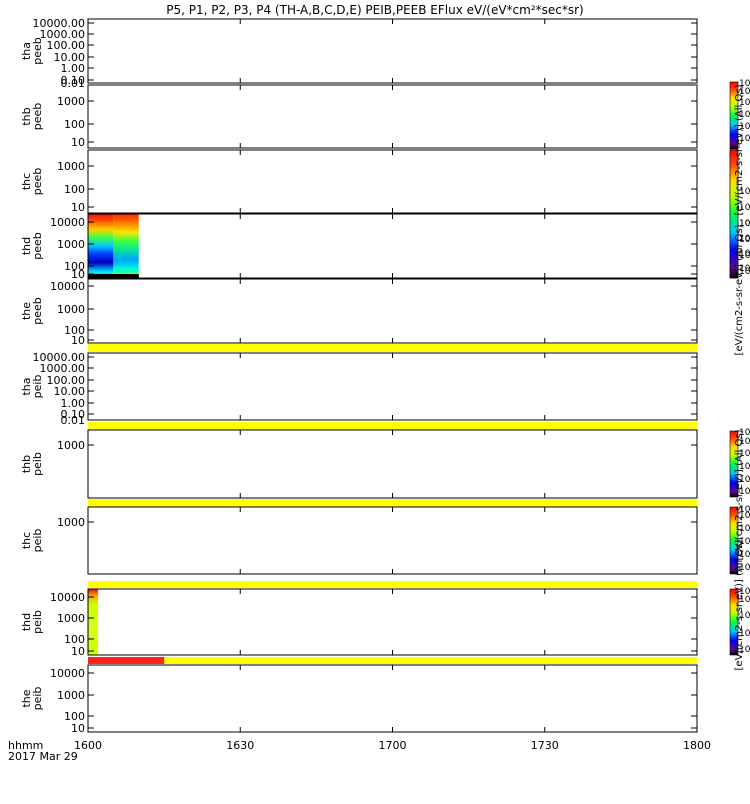 The width and height of the screenshot is (750, 804). I want to click on colorbar-1: 10⁴ 10⁵ 10⁶ 10⁷10⁸10⁹, so click(739, 114).